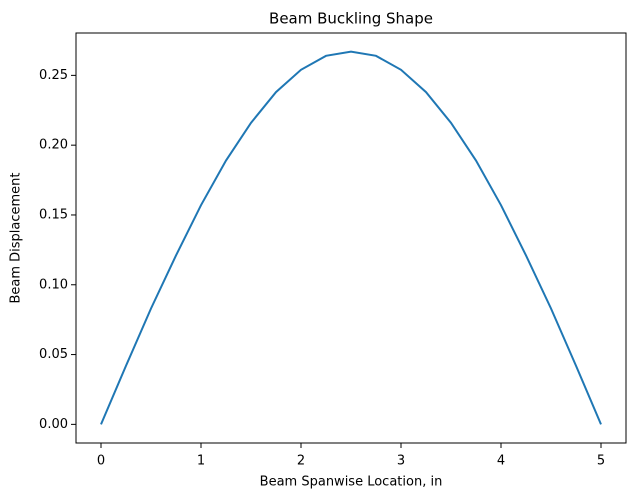 This screenshot has width=641, height=493. Describe the element at coordinates (53, 214) in the screenshot. I see `y-tick-label: 0.15` at that location.